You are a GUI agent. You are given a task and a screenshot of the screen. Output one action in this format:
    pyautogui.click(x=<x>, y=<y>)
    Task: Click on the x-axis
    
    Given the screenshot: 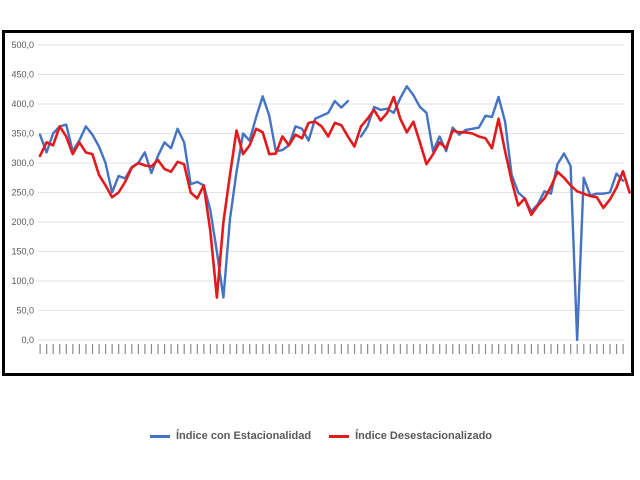 What is the action you would take?
    pyautogui.click(x=331, y=349)
    